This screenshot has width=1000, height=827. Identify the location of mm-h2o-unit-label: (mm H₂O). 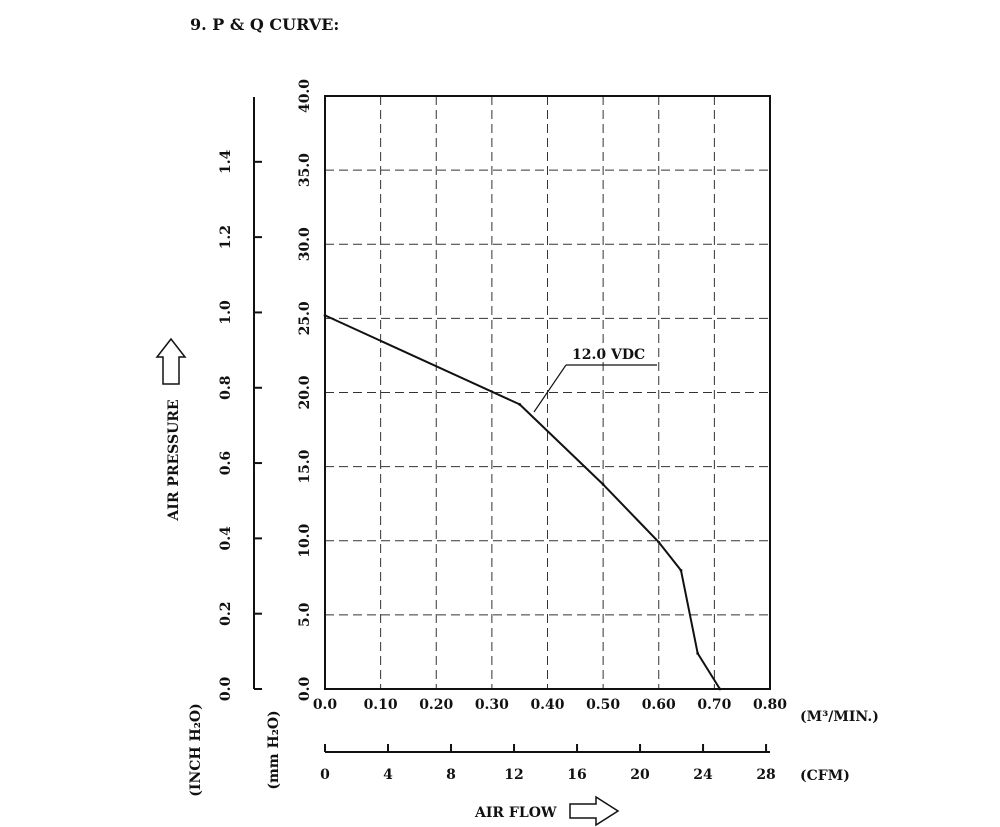
(274, 749).